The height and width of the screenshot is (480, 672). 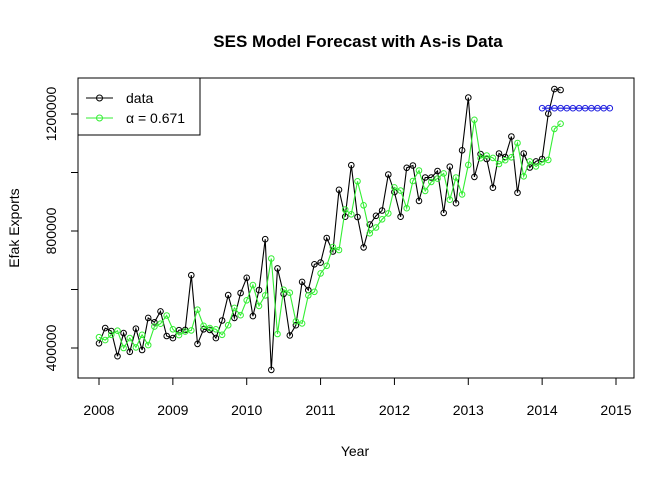 I want to click on legend-marker-alpha, so click(x=99, y=118).